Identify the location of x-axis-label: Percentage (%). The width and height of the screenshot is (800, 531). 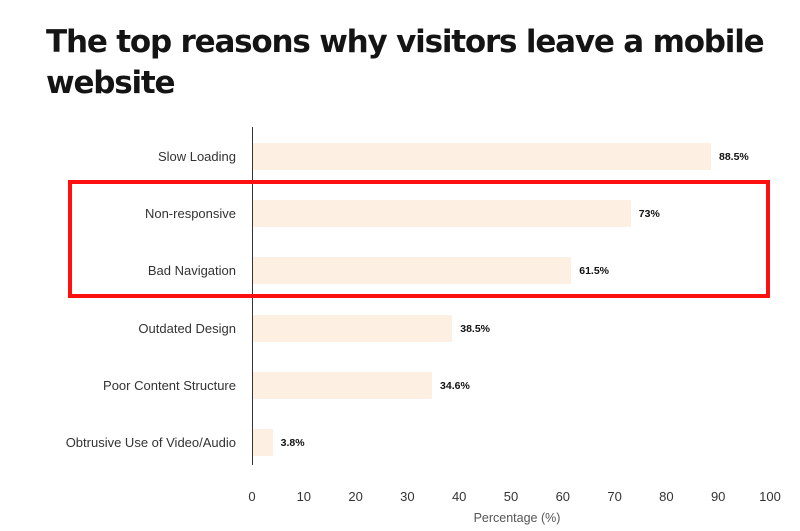
(517, 518).